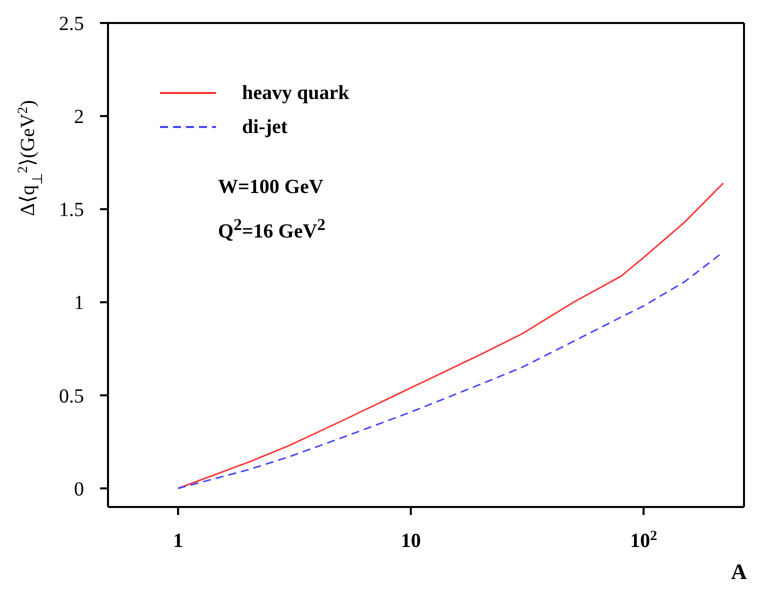  I want to click on y-tick-label: 2, so click(79, 117).